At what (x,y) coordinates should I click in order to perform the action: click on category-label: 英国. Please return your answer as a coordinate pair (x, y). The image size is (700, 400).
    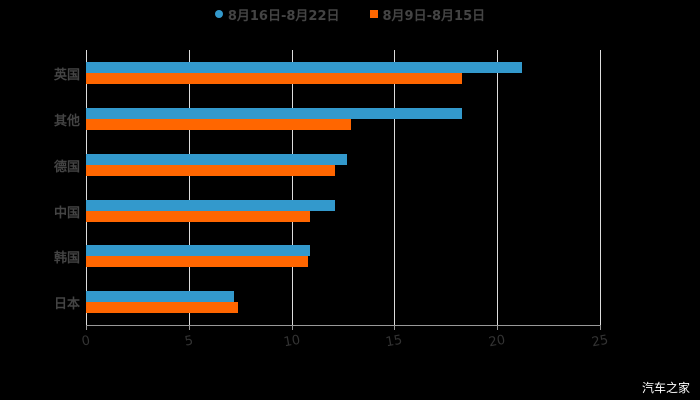
    Looking at the image, I should click on (66, 75).